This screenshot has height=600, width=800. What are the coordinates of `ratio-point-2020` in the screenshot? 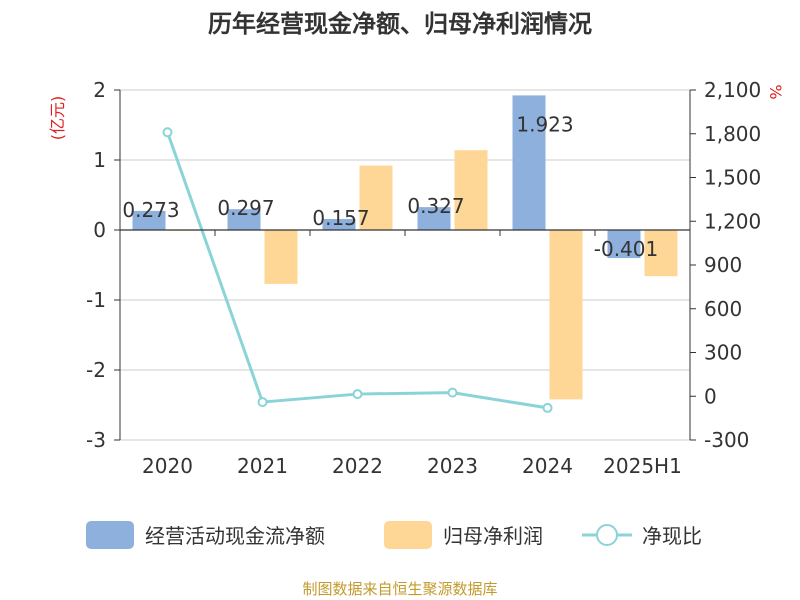 It's located at (167, 132).